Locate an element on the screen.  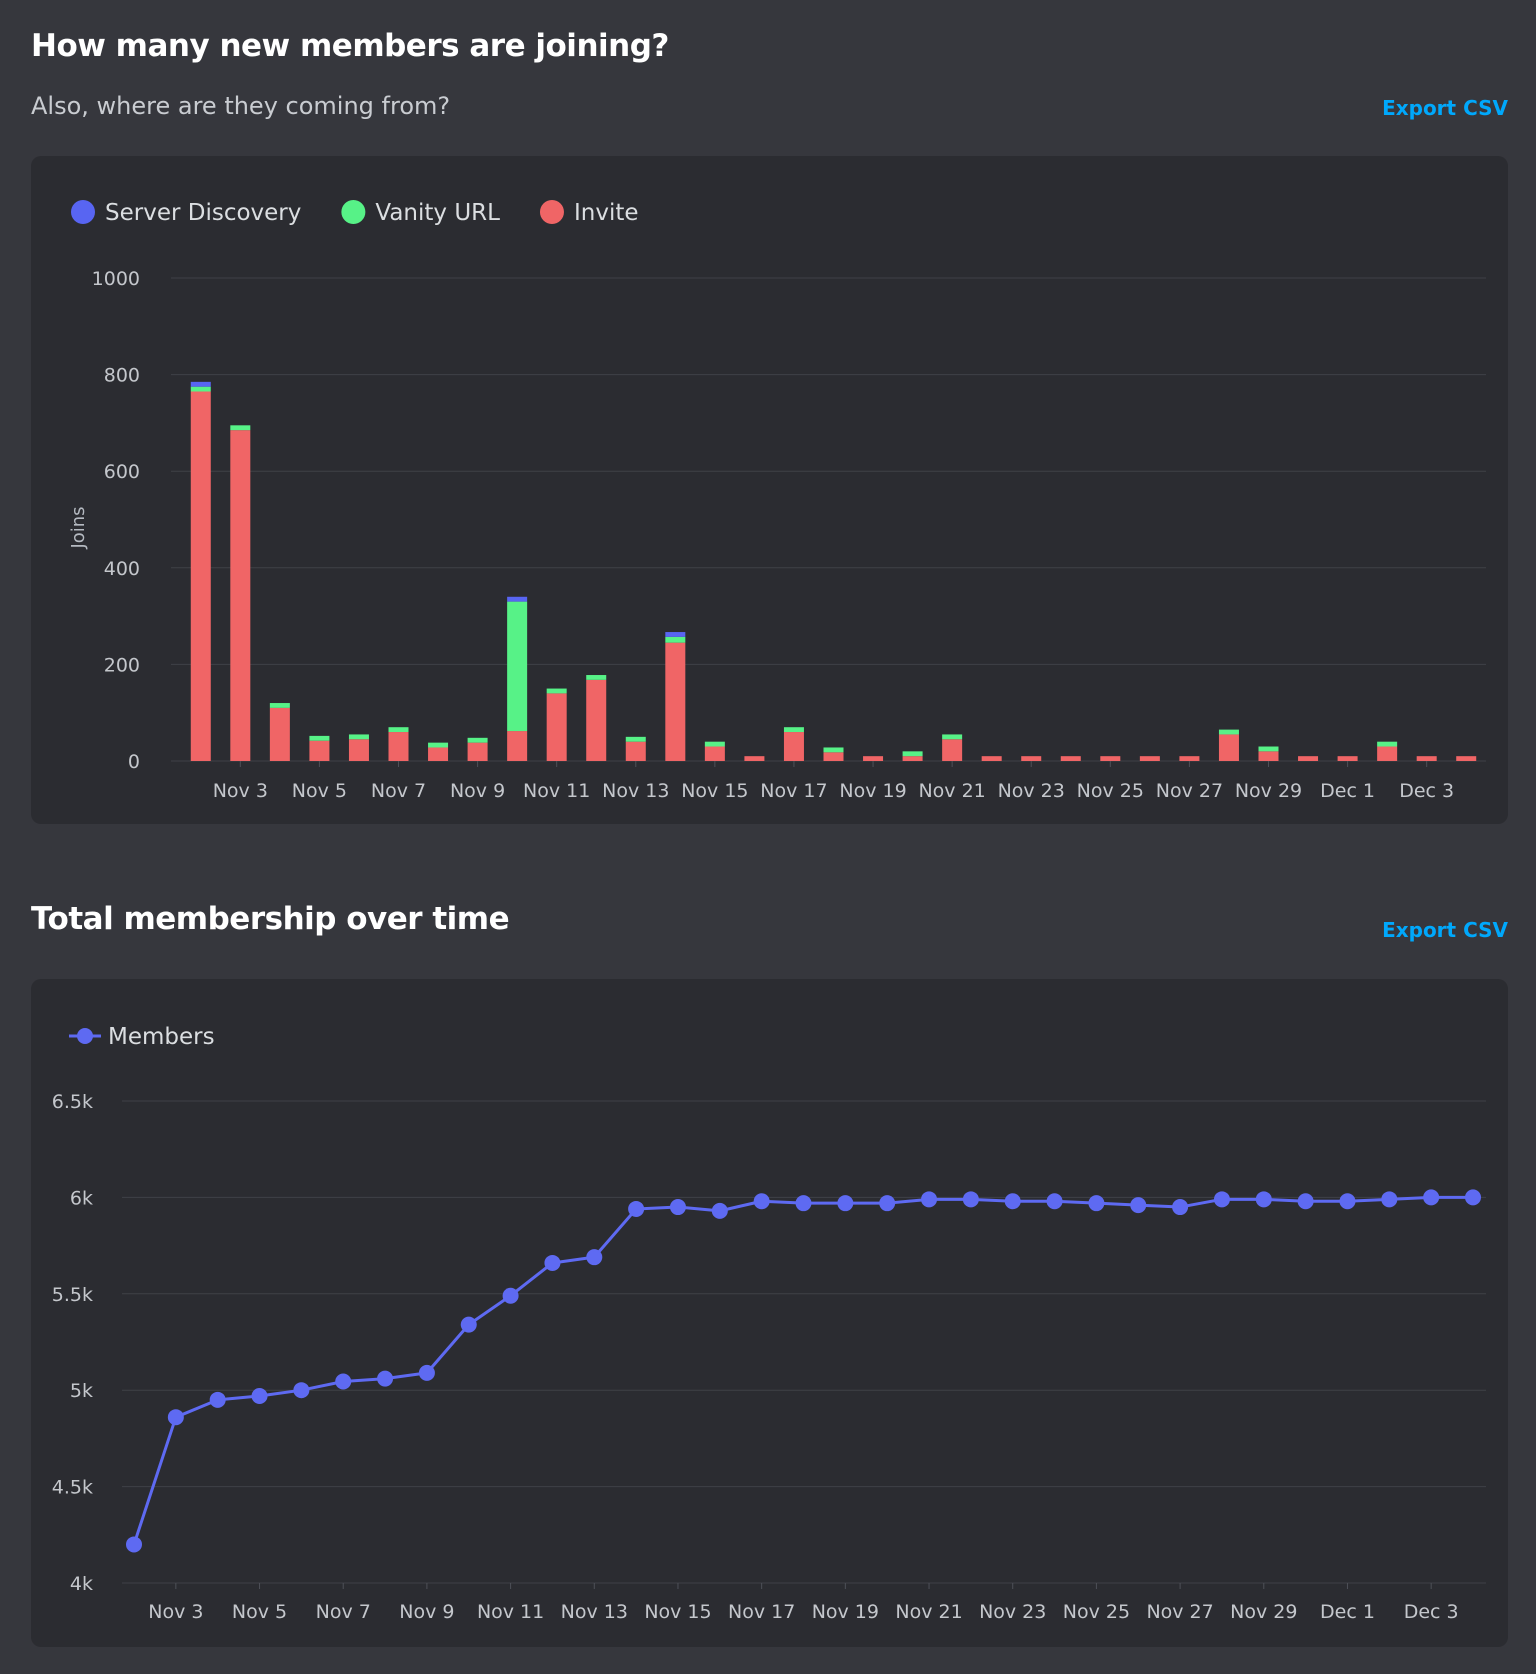
x-tick-label: Nov 5 is located at coordinates (259, 1612).